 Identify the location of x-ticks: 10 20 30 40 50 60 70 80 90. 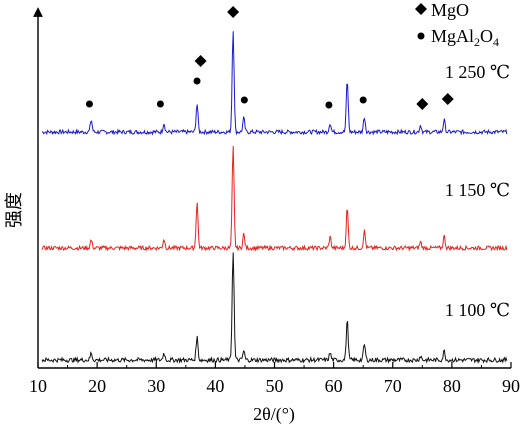
(274, 379).